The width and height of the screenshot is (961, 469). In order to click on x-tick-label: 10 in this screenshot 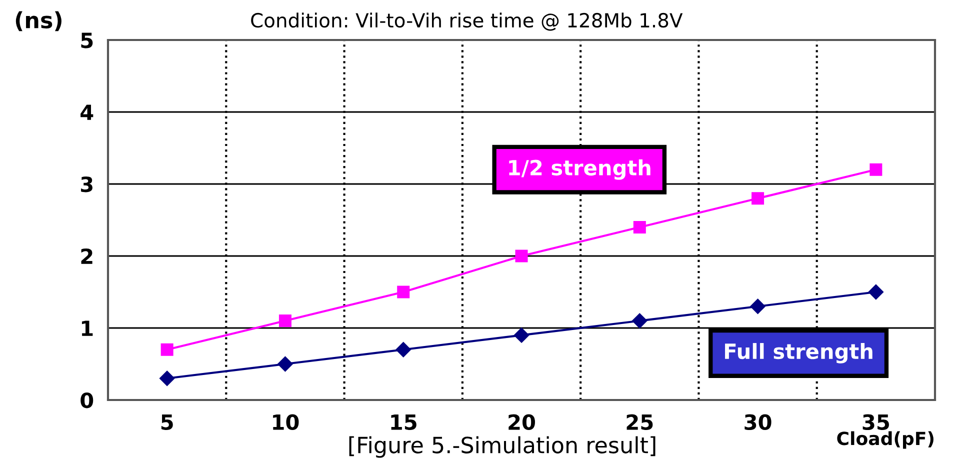, I will do `click(286, 422)`.